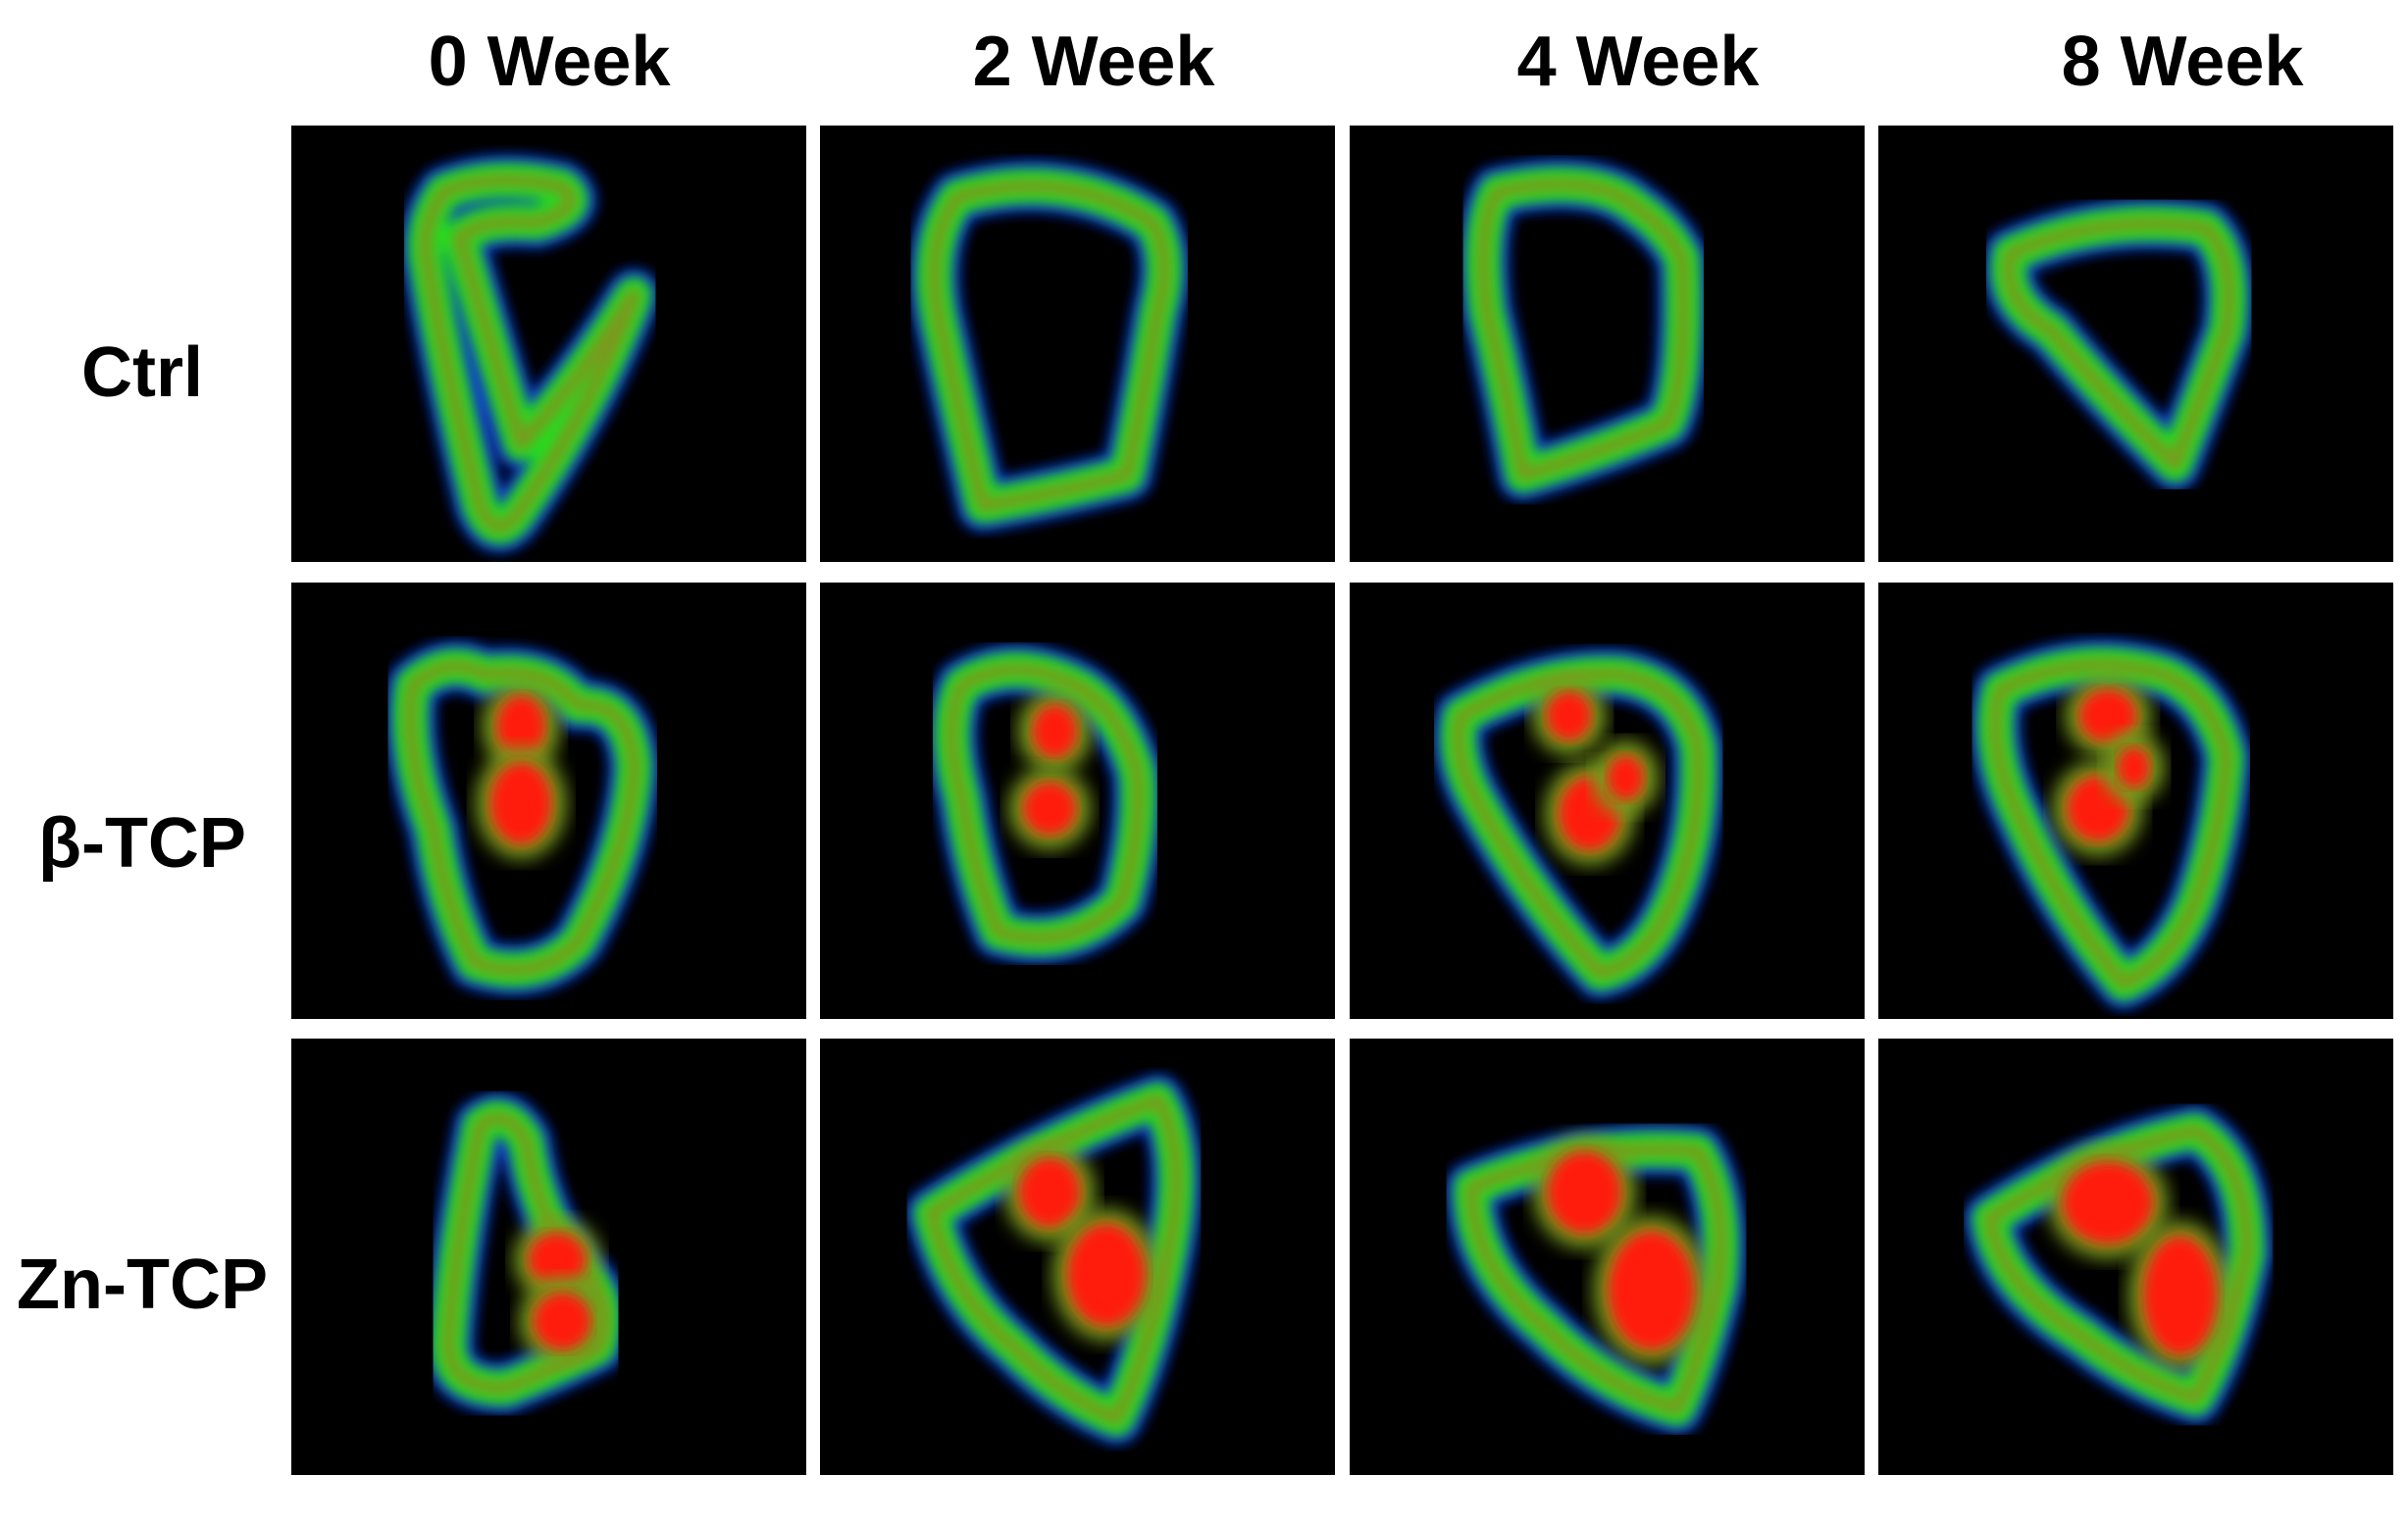 The image size is (2408, 1525). Describe the element at coordinates (142, 372) in the screenshot. I see `row-label-ctrl: Ctrl` at that location.